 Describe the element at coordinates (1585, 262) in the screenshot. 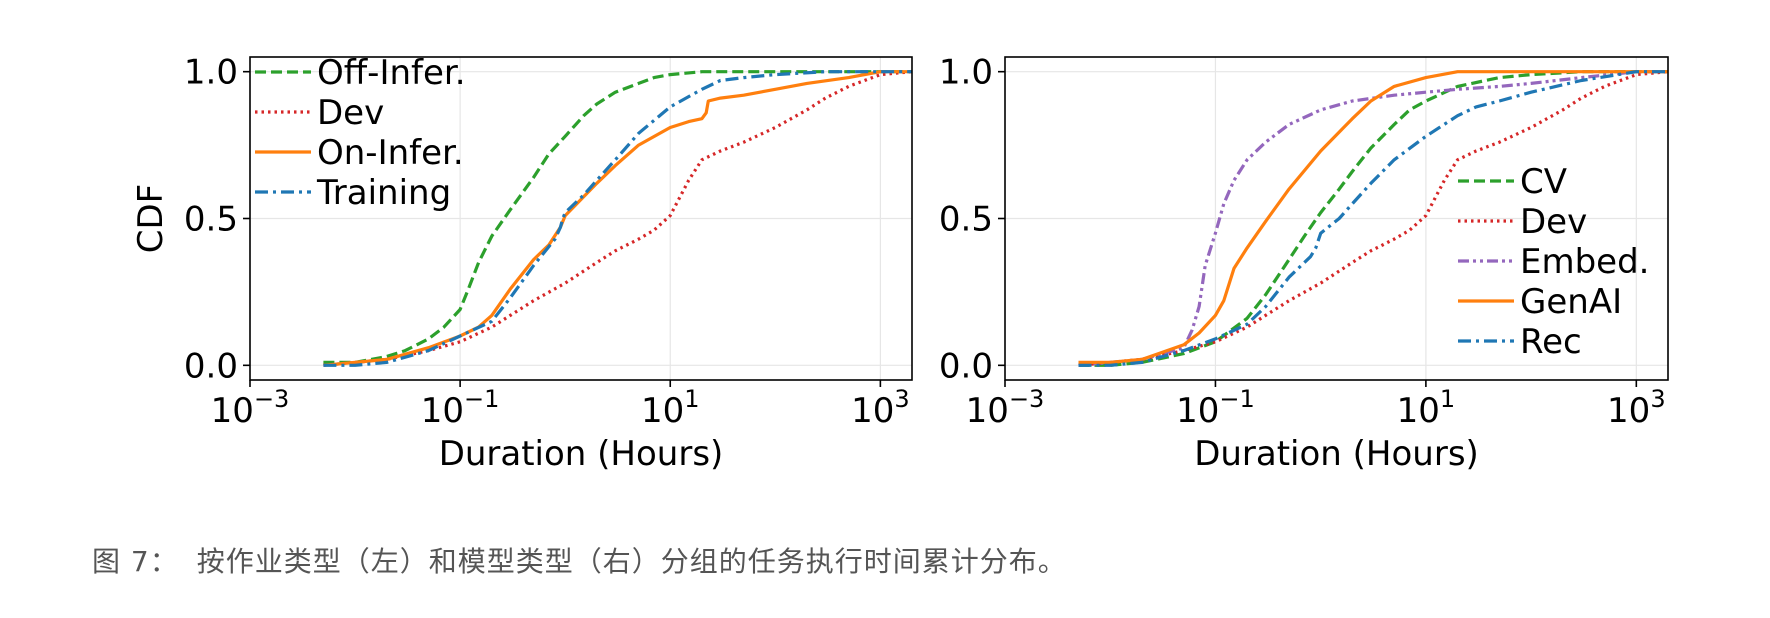

I see `legend-label: Embed.` at that location.